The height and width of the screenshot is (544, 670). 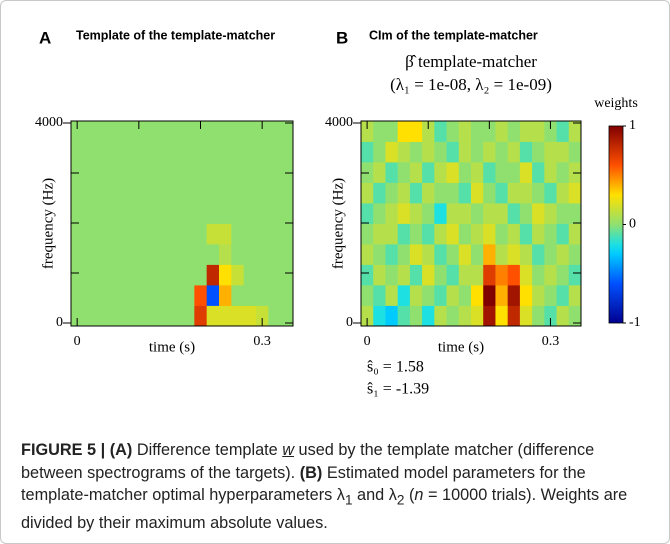 I want to click on caption-text: 2, so click(x=400, y=500).